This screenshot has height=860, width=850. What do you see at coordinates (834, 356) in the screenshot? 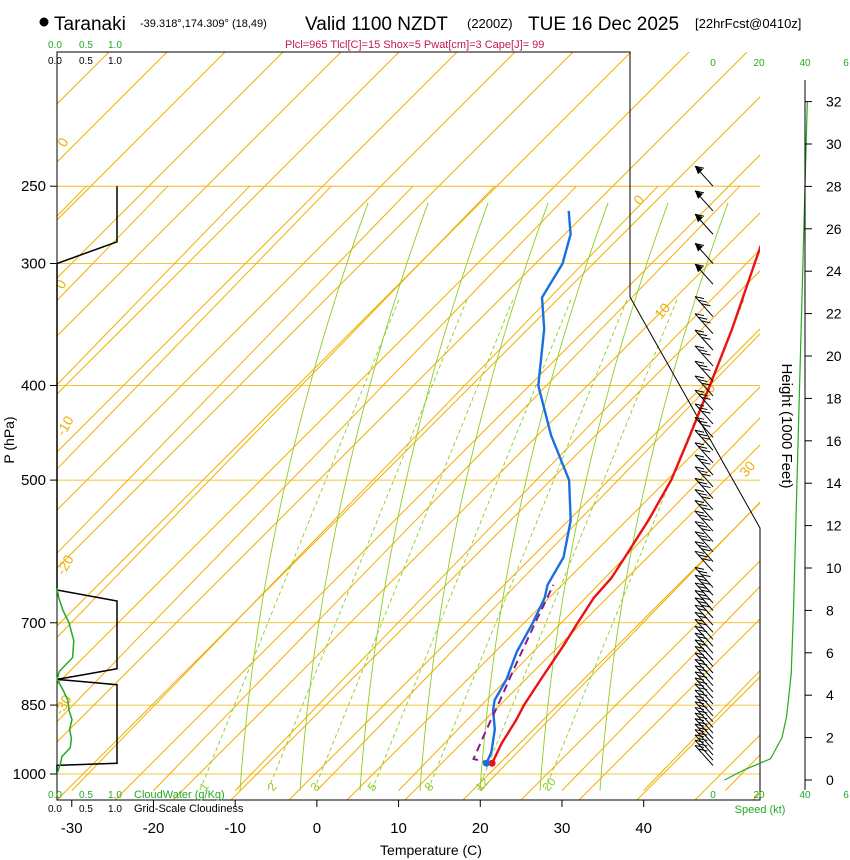
I see `height-tick-label: 20` at bounding box center [834, 356].